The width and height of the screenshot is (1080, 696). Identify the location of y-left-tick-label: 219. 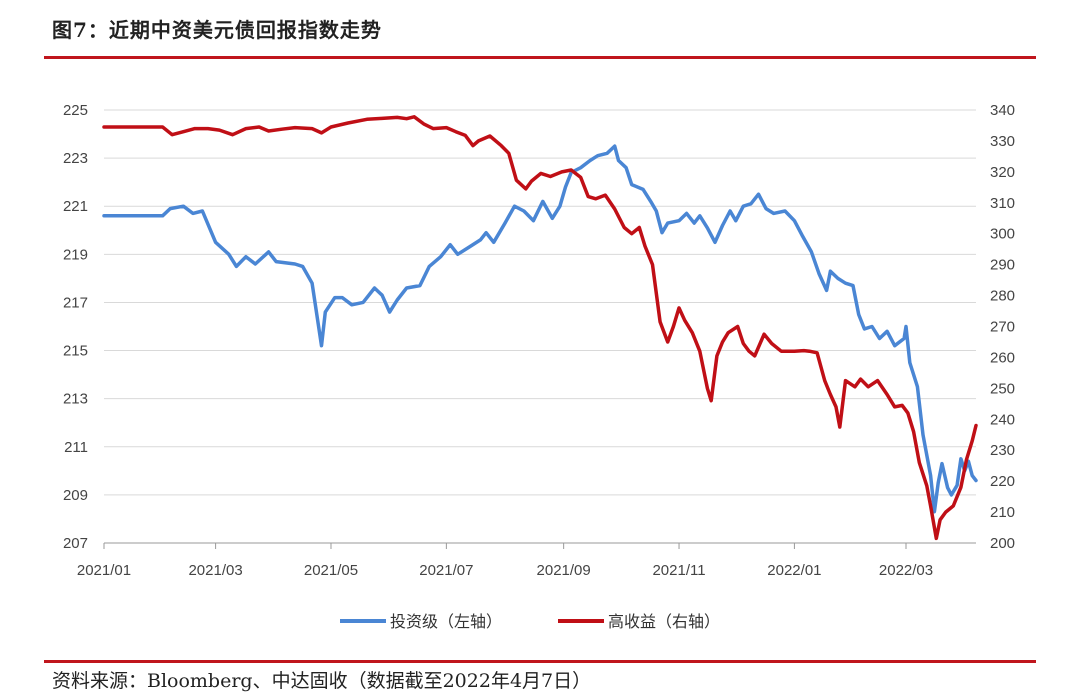
(75, 254).